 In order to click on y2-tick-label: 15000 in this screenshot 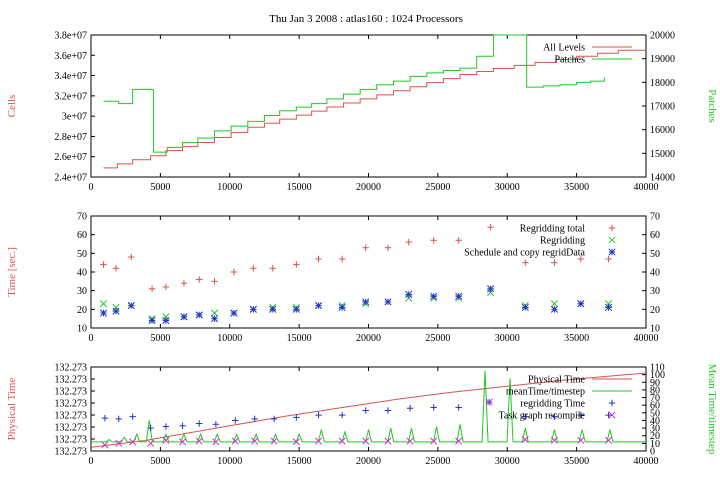, I will do `click(662, 154)`.